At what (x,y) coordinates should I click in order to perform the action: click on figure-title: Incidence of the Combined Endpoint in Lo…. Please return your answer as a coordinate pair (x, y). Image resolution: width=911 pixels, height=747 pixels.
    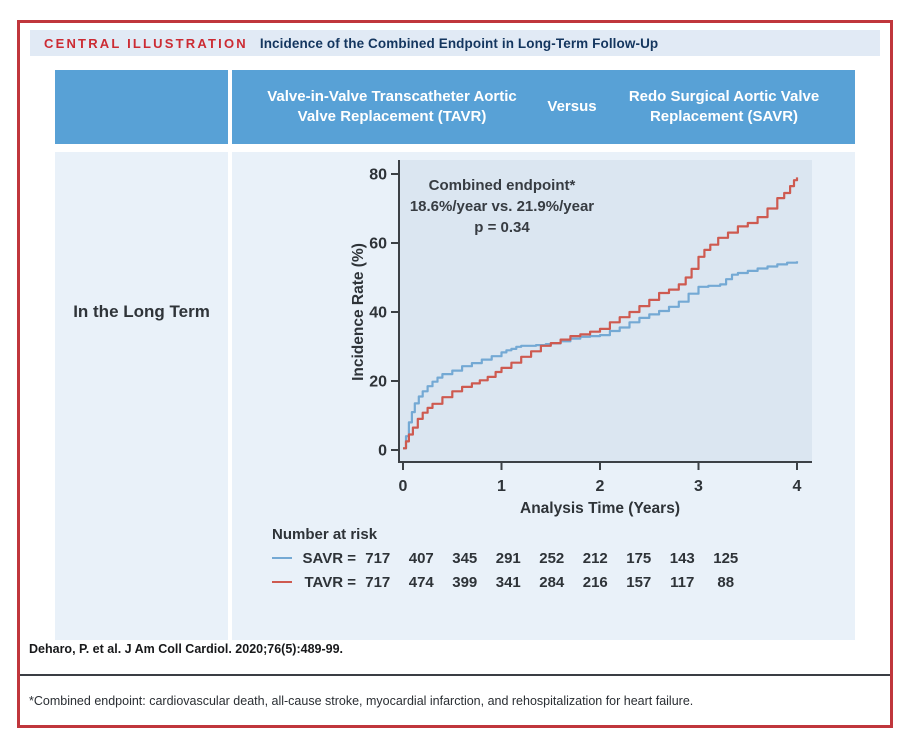
    Looking at the image, I should click on (459, 43).